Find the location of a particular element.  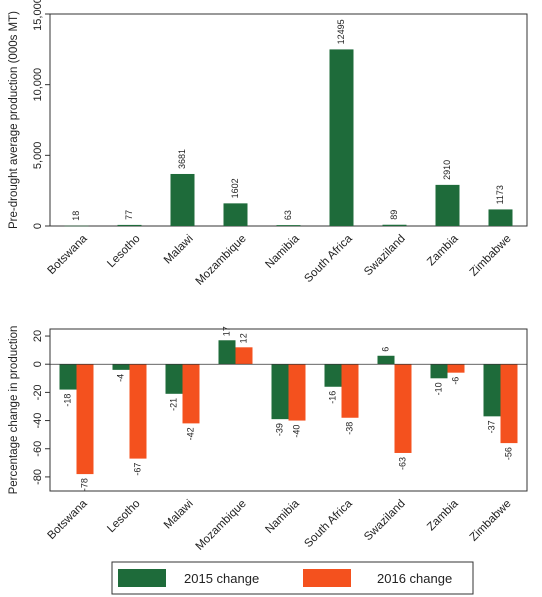

change-data-label-2016-change-south-africa: -38 is located at coordinates (349, 428).